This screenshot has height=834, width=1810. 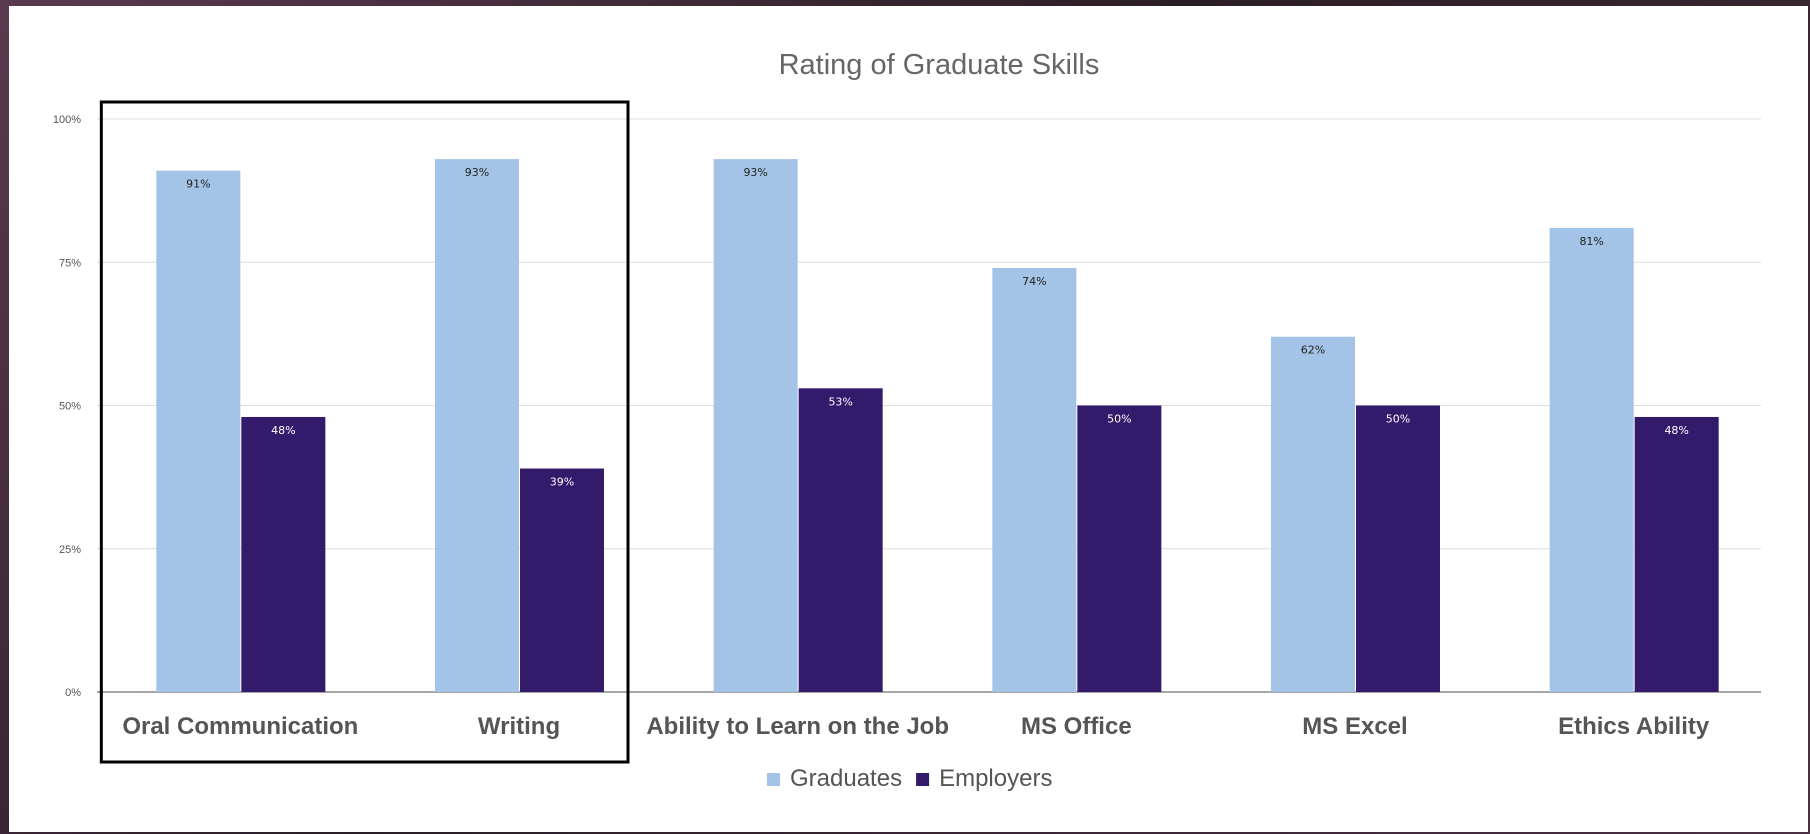 I want to click on legend-swatch-employers, so click(x=923, y=779).